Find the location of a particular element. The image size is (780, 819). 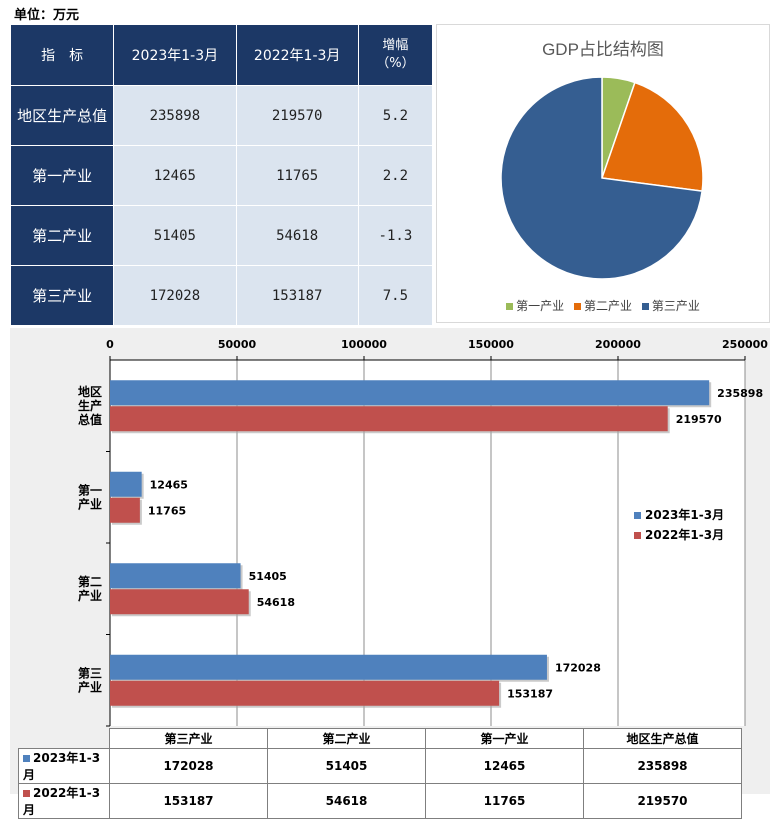

cell-growth: 7.5 is located at coordinates (395, 295).